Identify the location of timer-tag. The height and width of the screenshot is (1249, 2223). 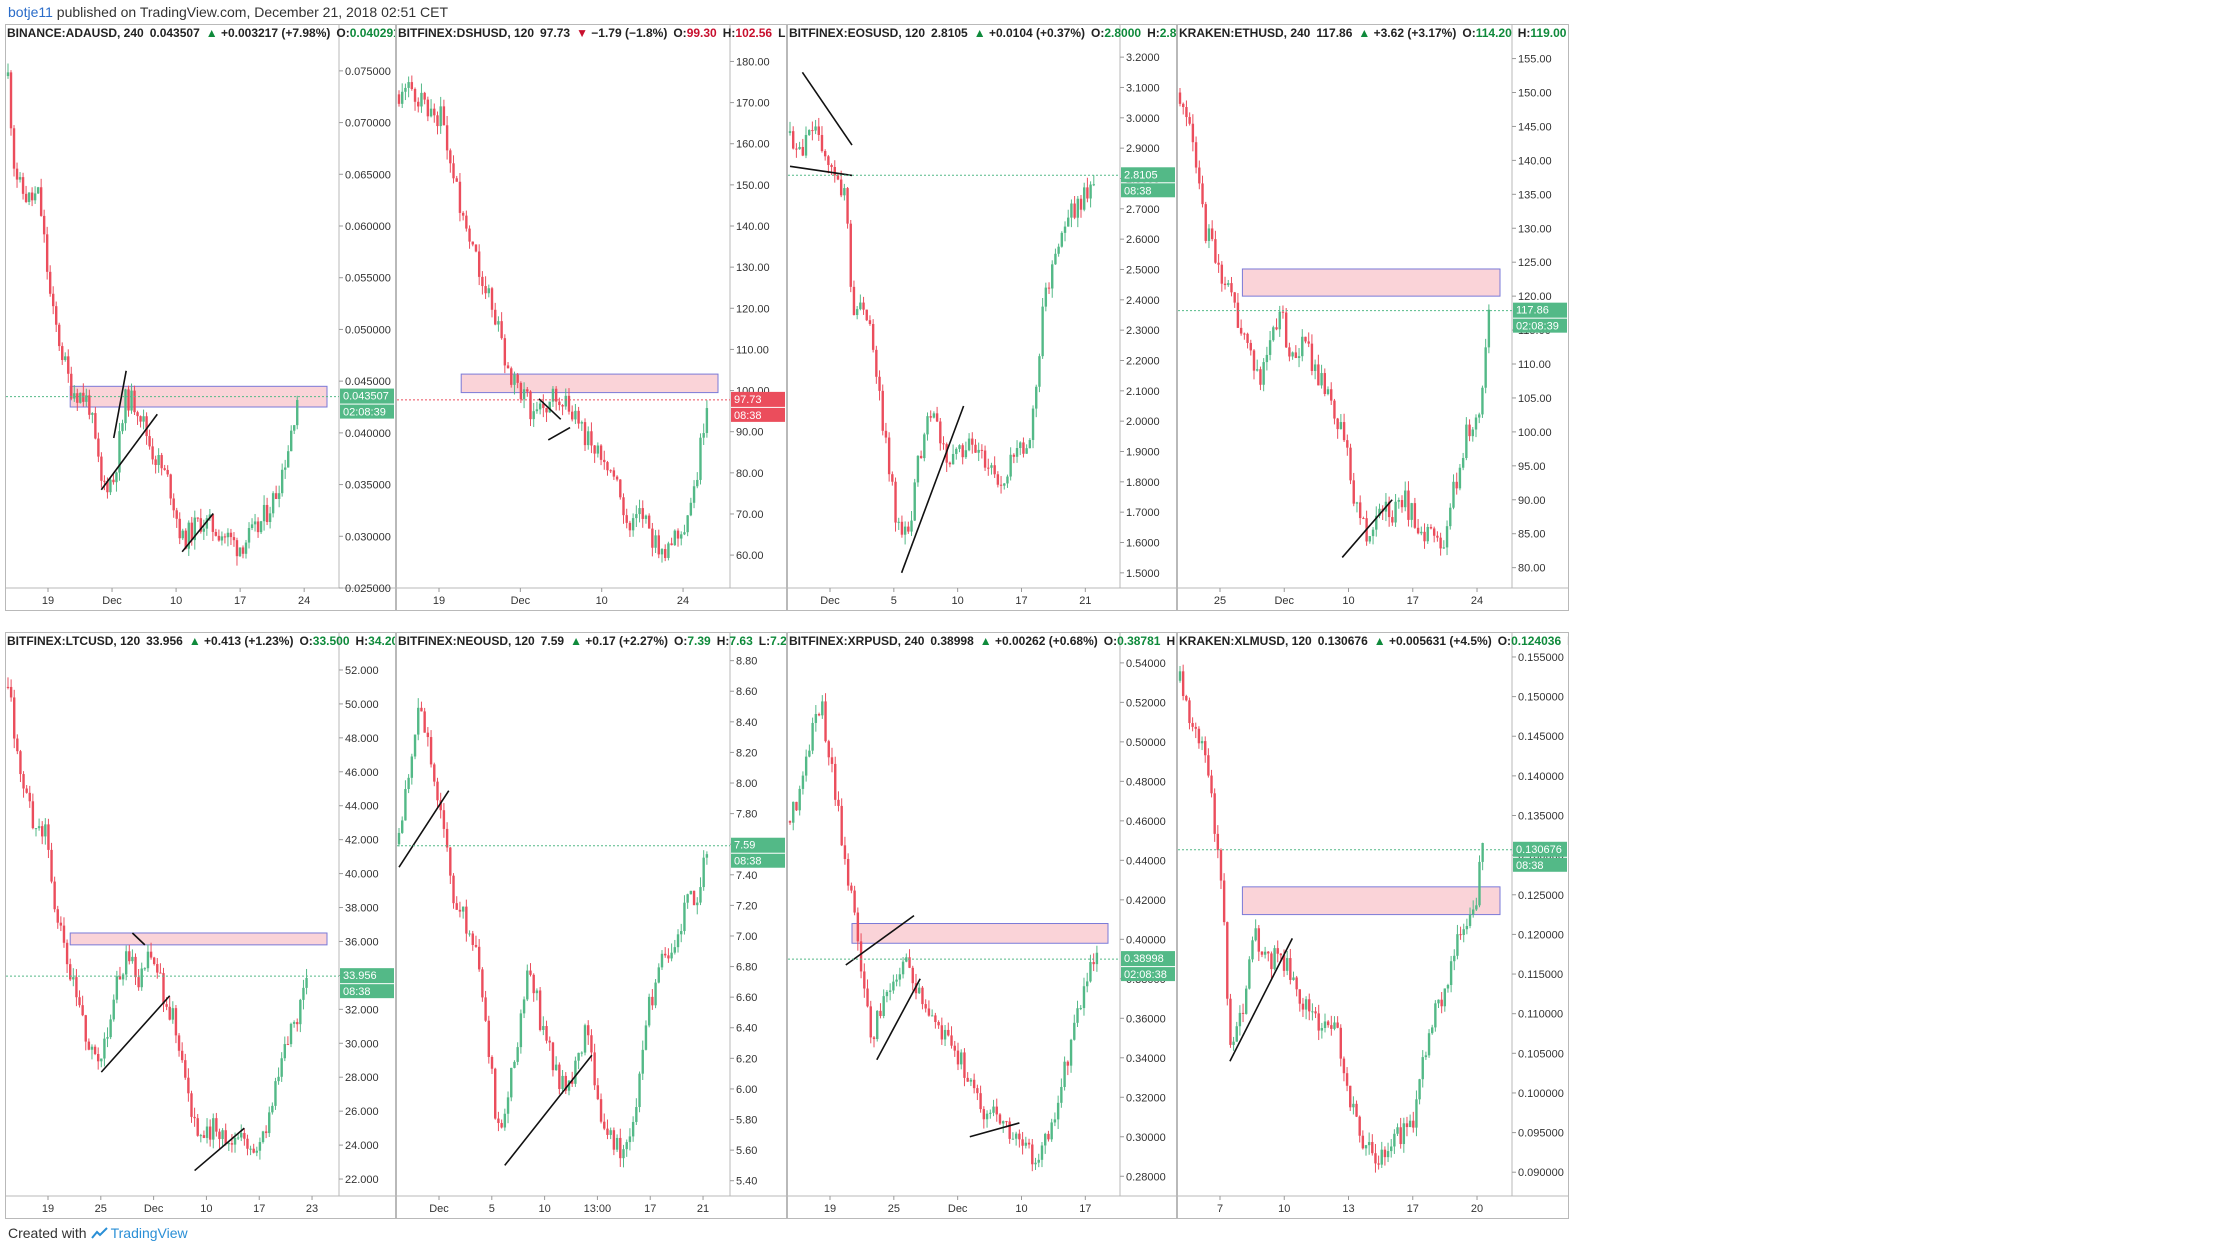
(1540, 325).